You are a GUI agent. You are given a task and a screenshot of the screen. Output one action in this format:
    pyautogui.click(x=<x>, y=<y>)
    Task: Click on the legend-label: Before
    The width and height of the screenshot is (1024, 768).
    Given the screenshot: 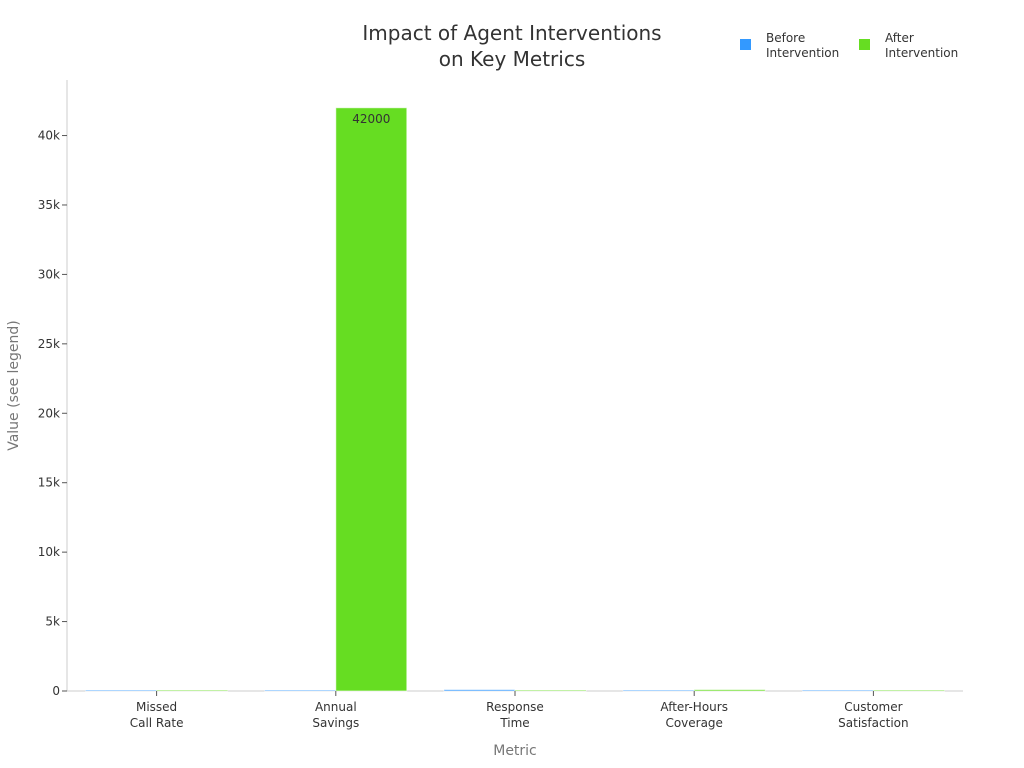 What is the action you would take?
    pyautogui.click(x=785, y=38)
    